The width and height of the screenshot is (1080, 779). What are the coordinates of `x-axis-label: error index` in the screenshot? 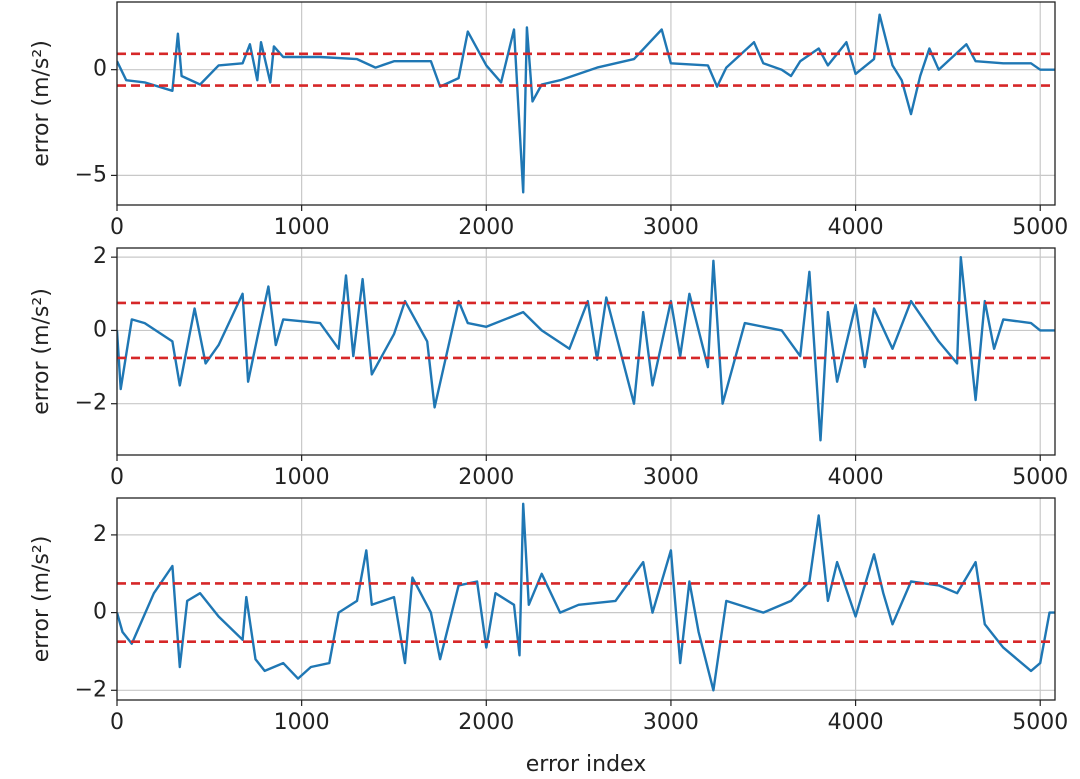 It's located at (586, 764).